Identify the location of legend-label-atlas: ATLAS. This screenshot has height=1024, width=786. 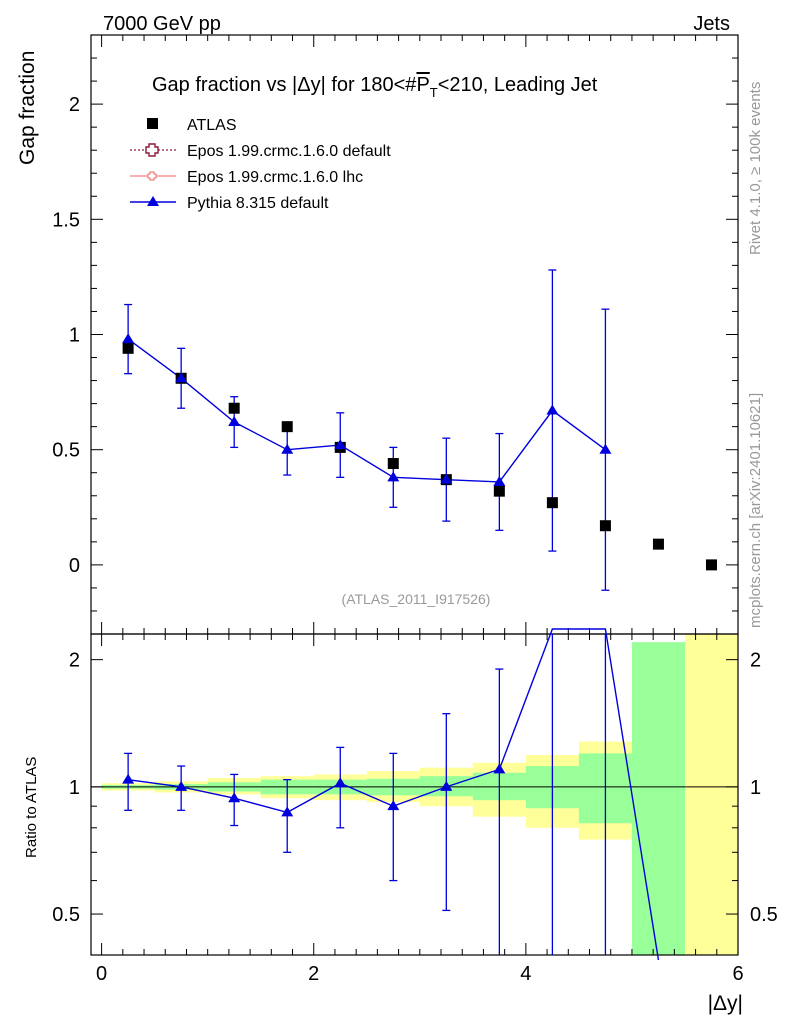
(212, 125).